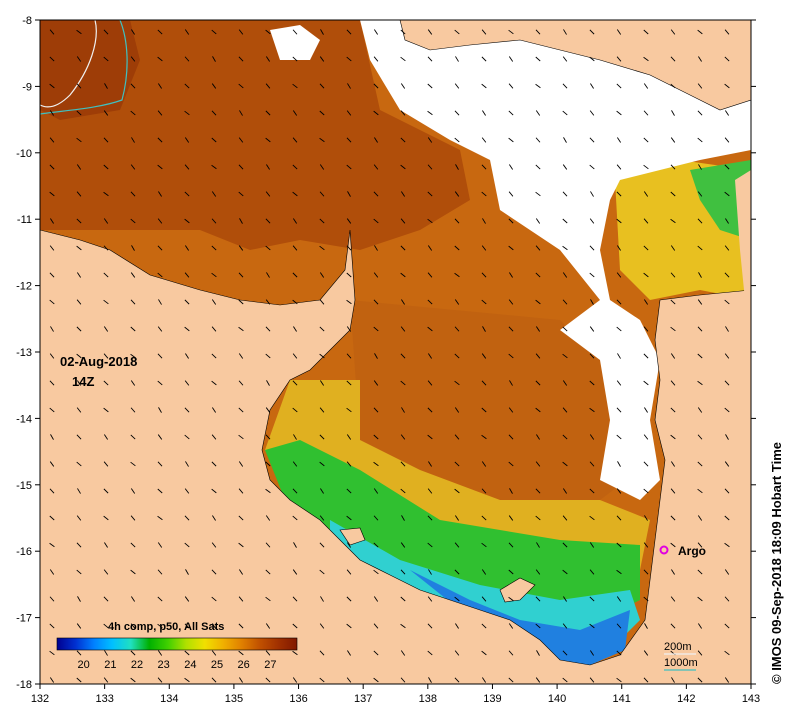  Describe the element at coordinates (84, 665) in the screenshot. I see `colorbar-tick-label: 20` at that location.